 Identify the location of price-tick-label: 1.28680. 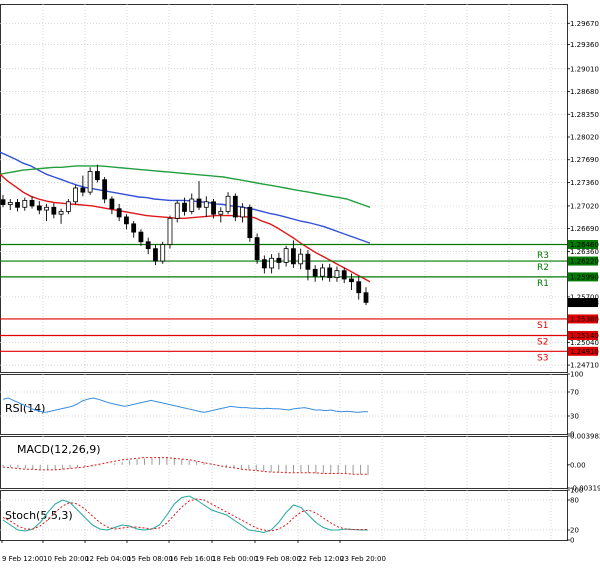
(584, 92).